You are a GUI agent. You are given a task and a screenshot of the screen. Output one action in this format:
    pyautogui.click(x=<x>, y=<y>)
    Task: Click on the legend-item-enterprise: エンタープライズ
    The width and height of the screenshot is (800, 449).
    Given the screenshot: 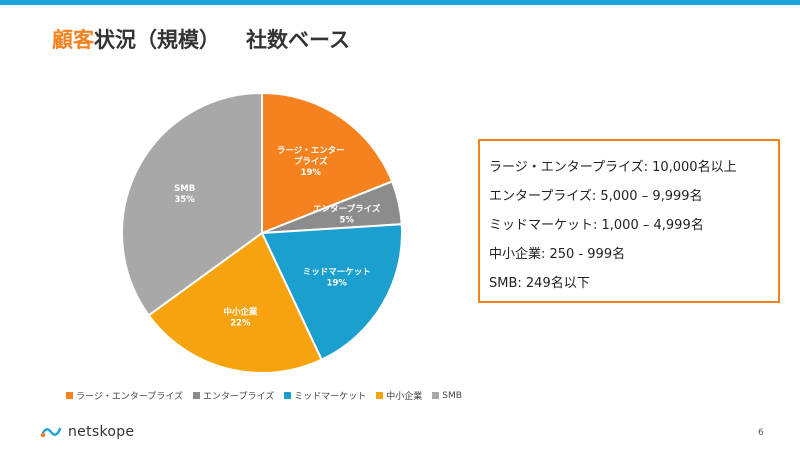 What is the action you would take?
    pyautogui.click(x=233, y=395)
    